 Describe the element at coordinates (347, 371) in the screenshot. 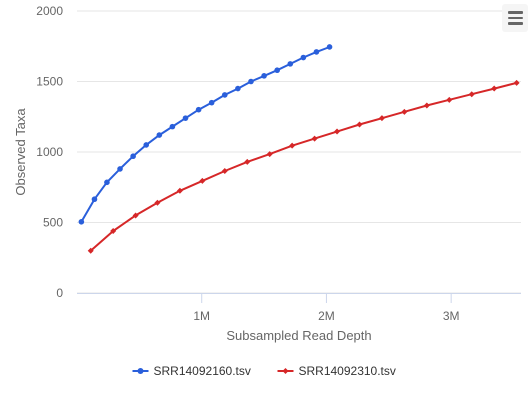

I see `legend-label: SRR14092310.tsv` at that location.